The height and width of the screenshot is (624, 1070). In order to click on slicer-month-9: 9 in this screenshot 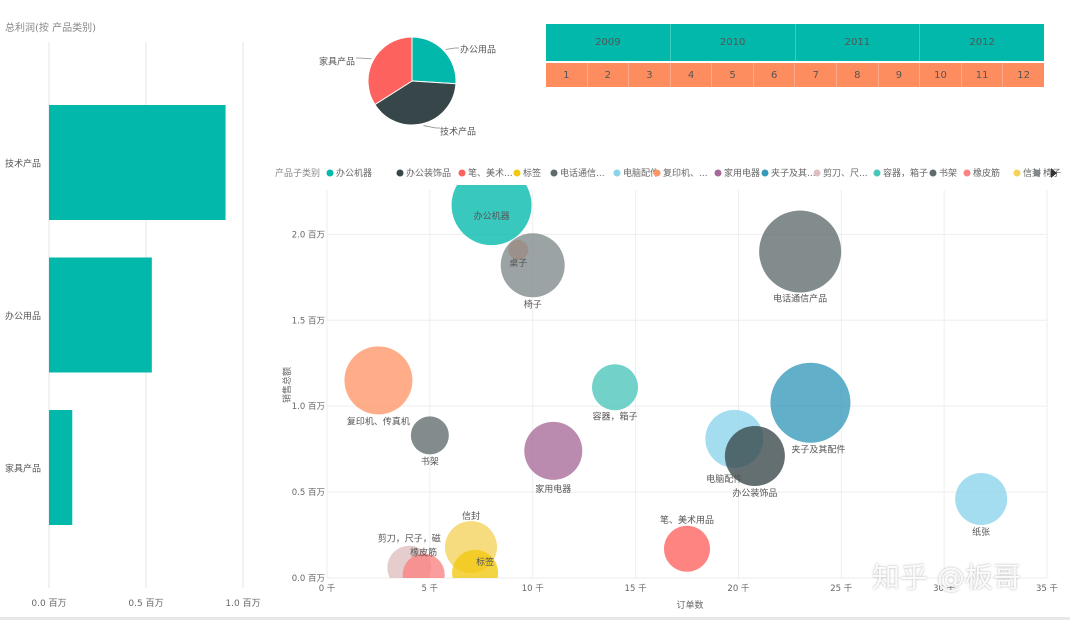, I will do `click(900, 75)`.